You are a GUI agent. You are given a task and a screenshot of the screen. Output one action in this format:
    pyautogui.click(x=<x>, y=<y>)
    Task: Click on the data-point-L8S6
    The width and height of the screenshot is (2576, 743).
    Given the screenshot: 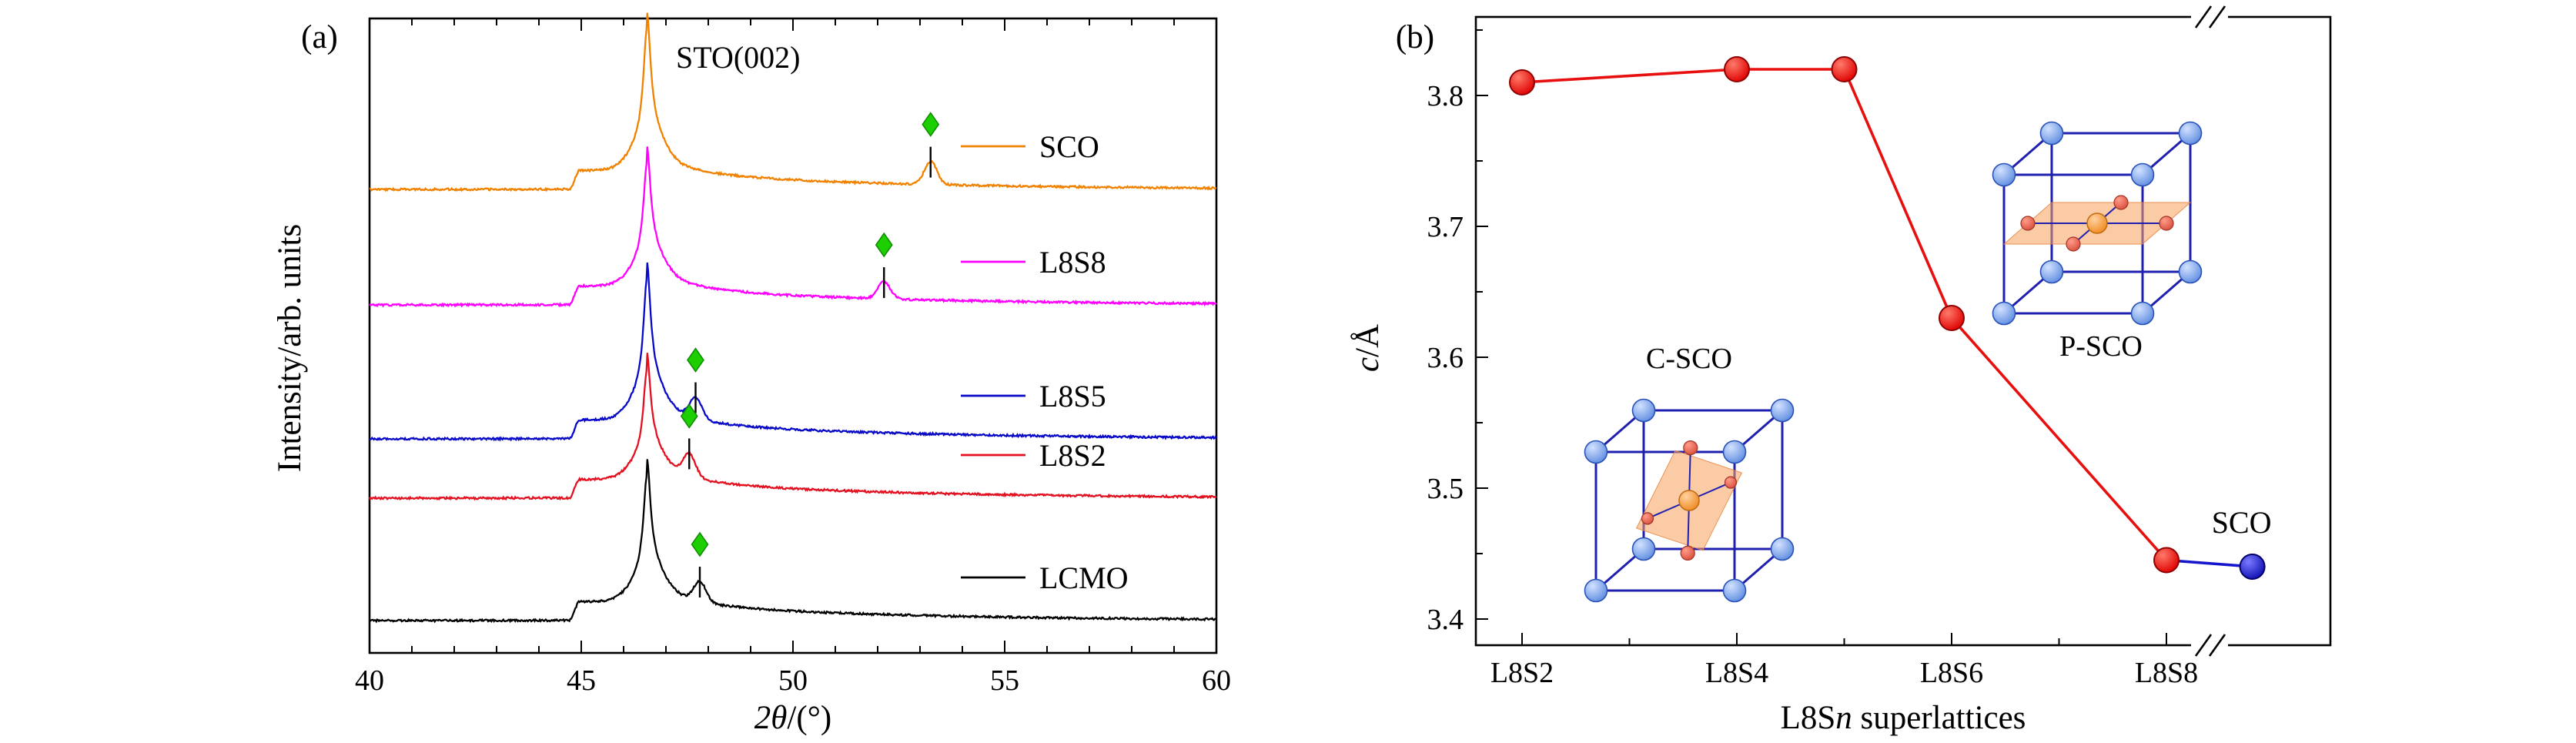 What is the action you would take?
    pyautogui.click(x=1952, y=318)
    